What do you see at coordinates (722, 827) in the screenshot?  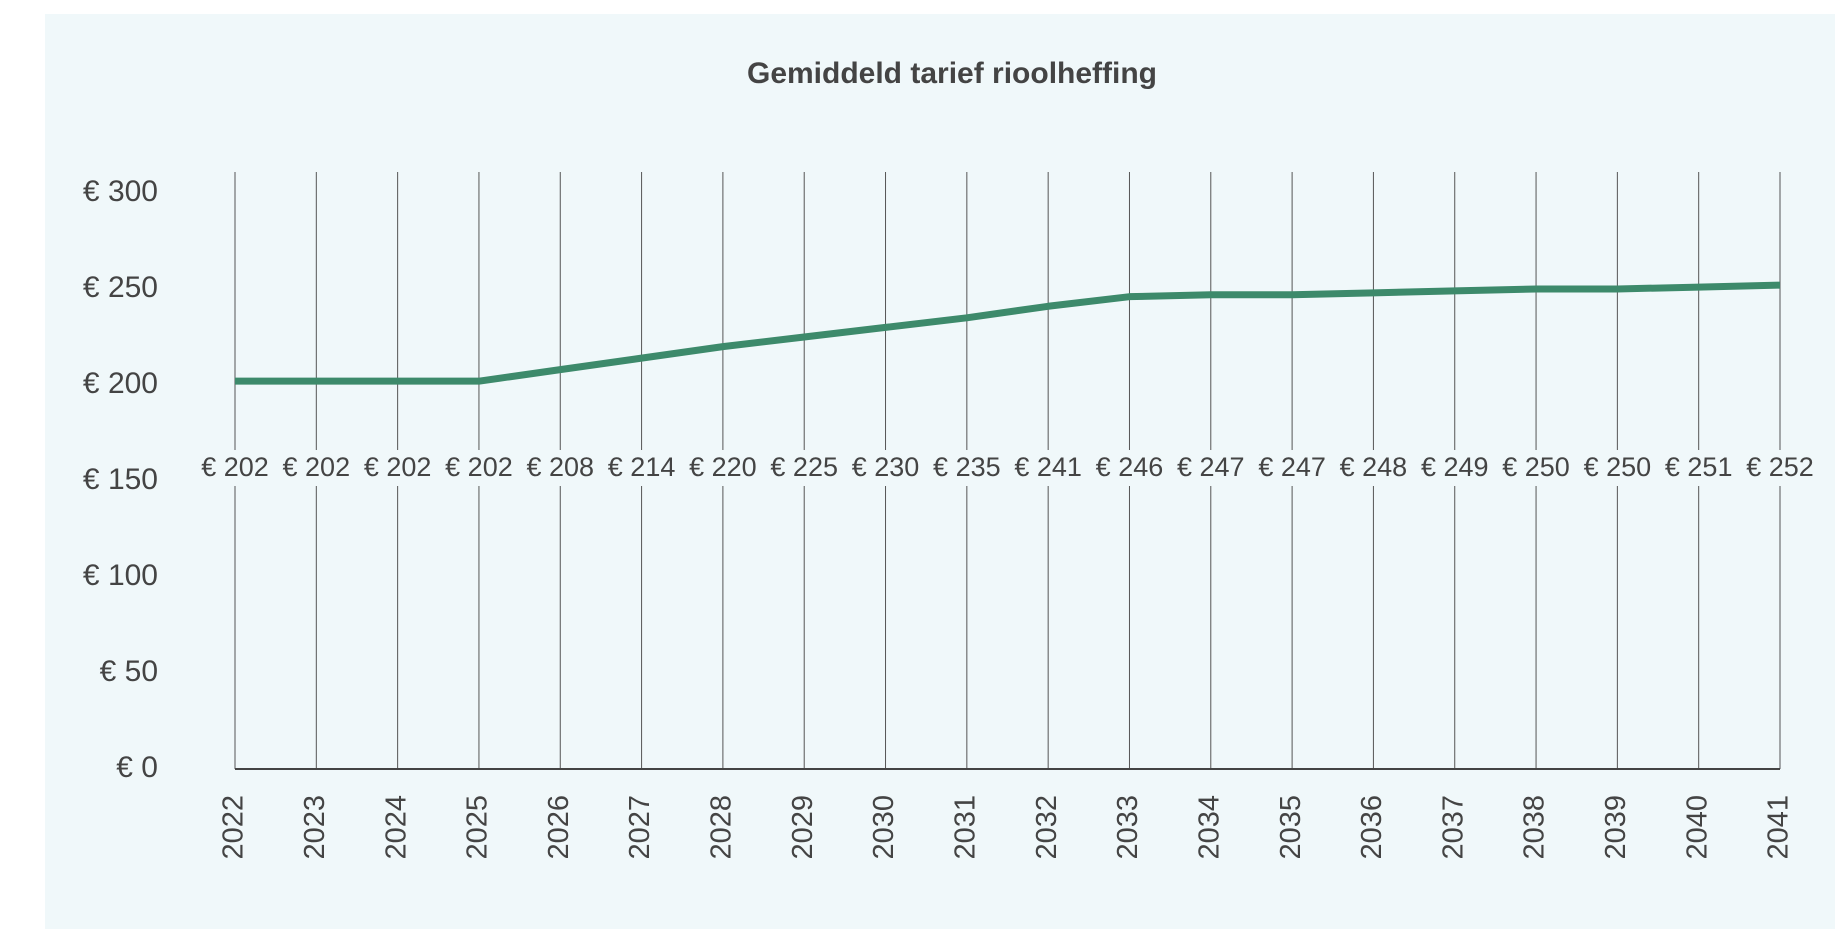 I see `x-tick-label: 2028` at bounding box center [722, 827].